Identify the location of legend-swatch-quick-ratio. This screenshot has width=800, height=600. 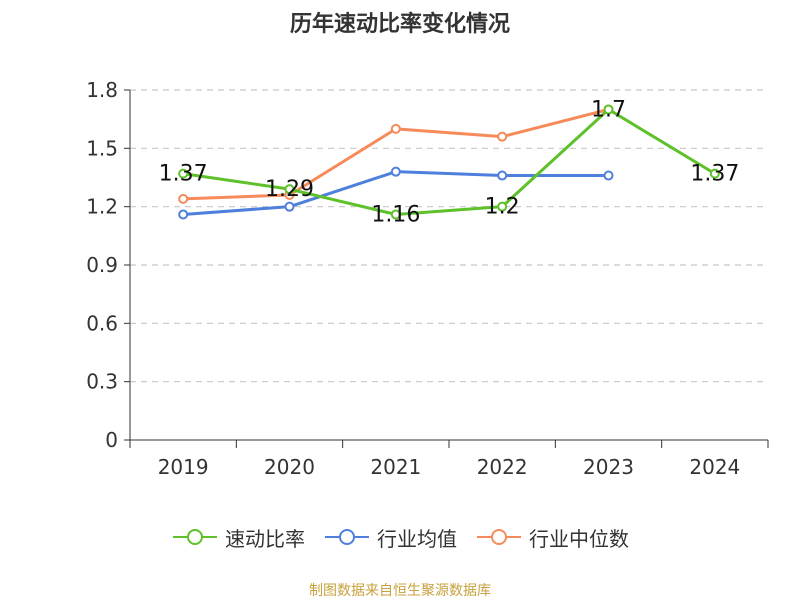
(195, 537).